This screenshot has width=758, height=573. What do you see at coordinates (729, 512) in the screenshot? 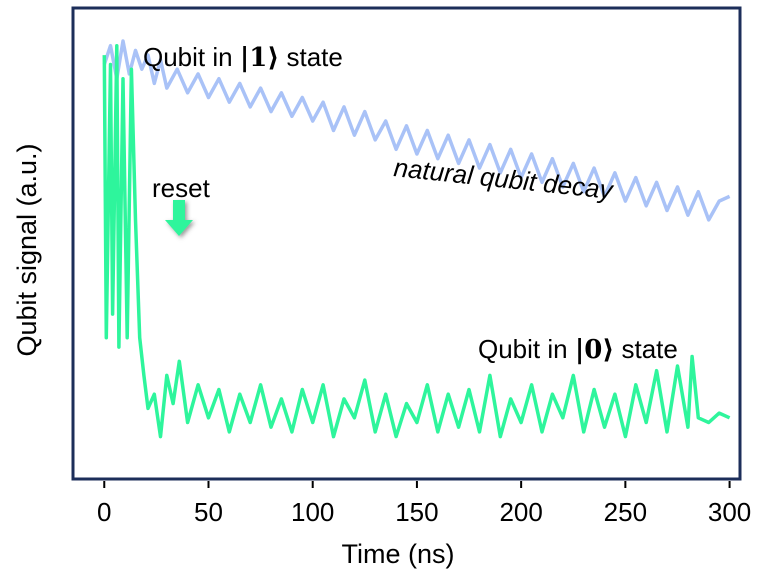
I see `x-tick-label: 300` at bounding box center [729, 512].